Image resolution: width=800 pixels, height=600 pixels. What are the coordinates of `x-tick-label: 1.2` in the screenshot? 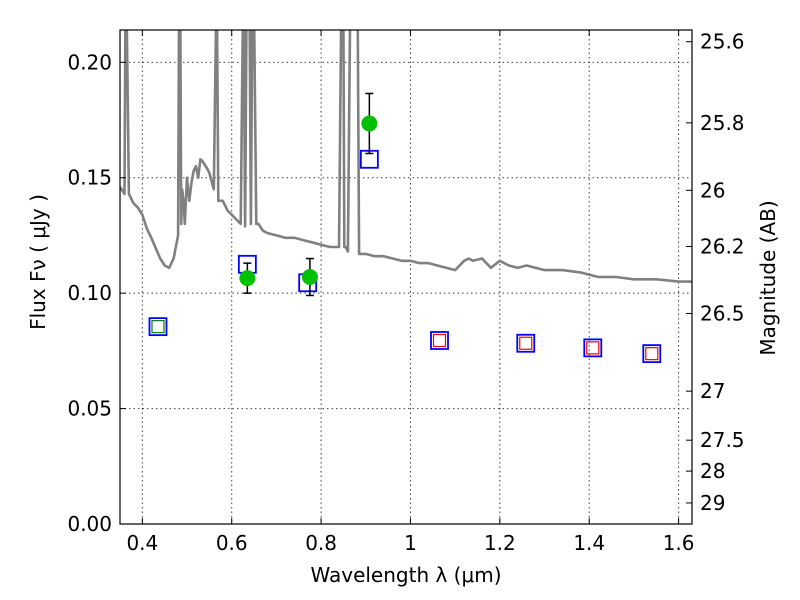 It's located at (500, 543).